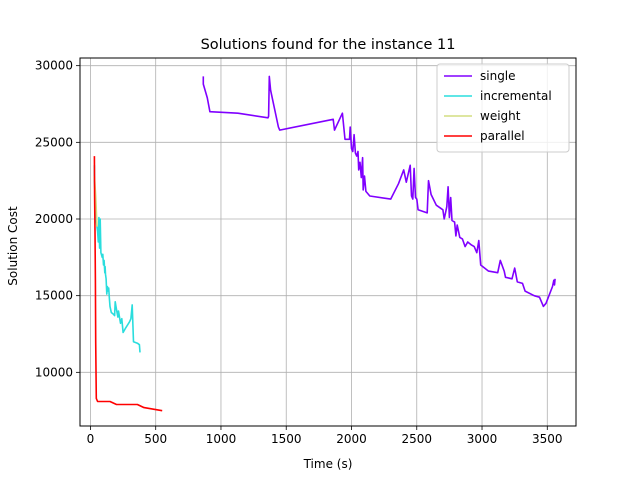 This screenshot has height=480, width=640. Describe the element at coordinates (91, 439) in the screenshot. I see `x-tick-label: 0` at that location.